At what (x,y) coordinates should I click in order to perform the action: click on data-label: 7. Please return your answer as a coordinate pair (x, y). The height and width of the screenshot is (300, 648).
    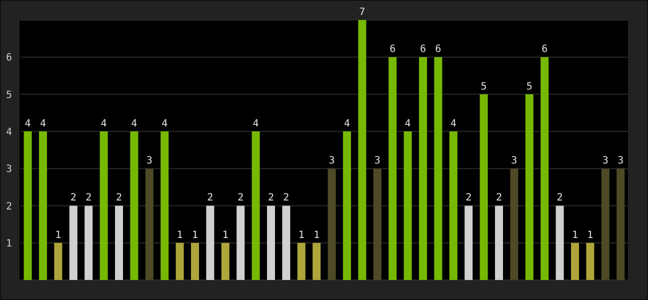
    Looking at the image, I should click on (362, 12).